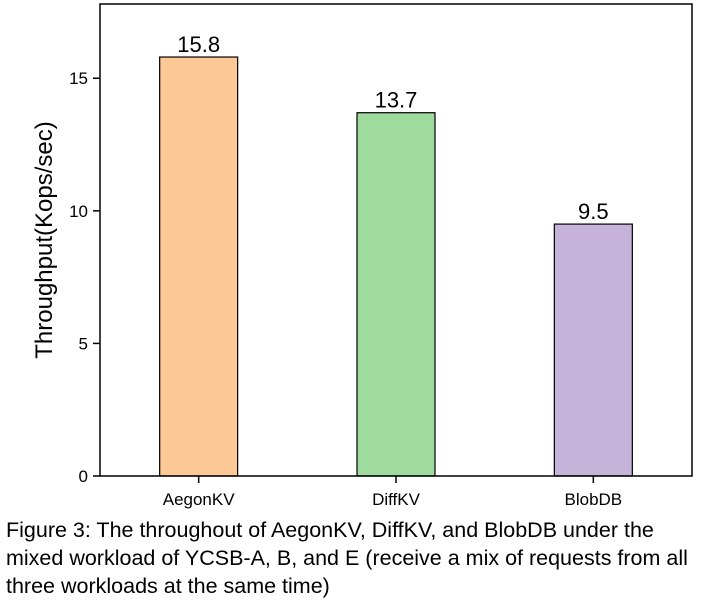 Image resolution: width=720 pixels, height=610 pixels. I want to click on y-axis-ticks: 0 5 10 15, so click(84, 277).